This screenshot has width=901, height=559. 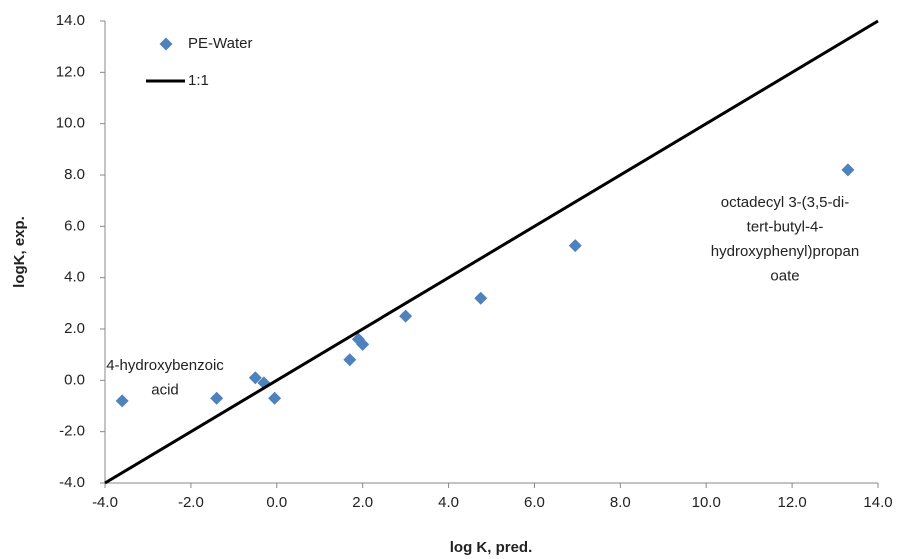 What do you see at coordinates (706, 502) in the screenshot?
I see `x-tick-label: 10.0` at bounding box center [706, 502].